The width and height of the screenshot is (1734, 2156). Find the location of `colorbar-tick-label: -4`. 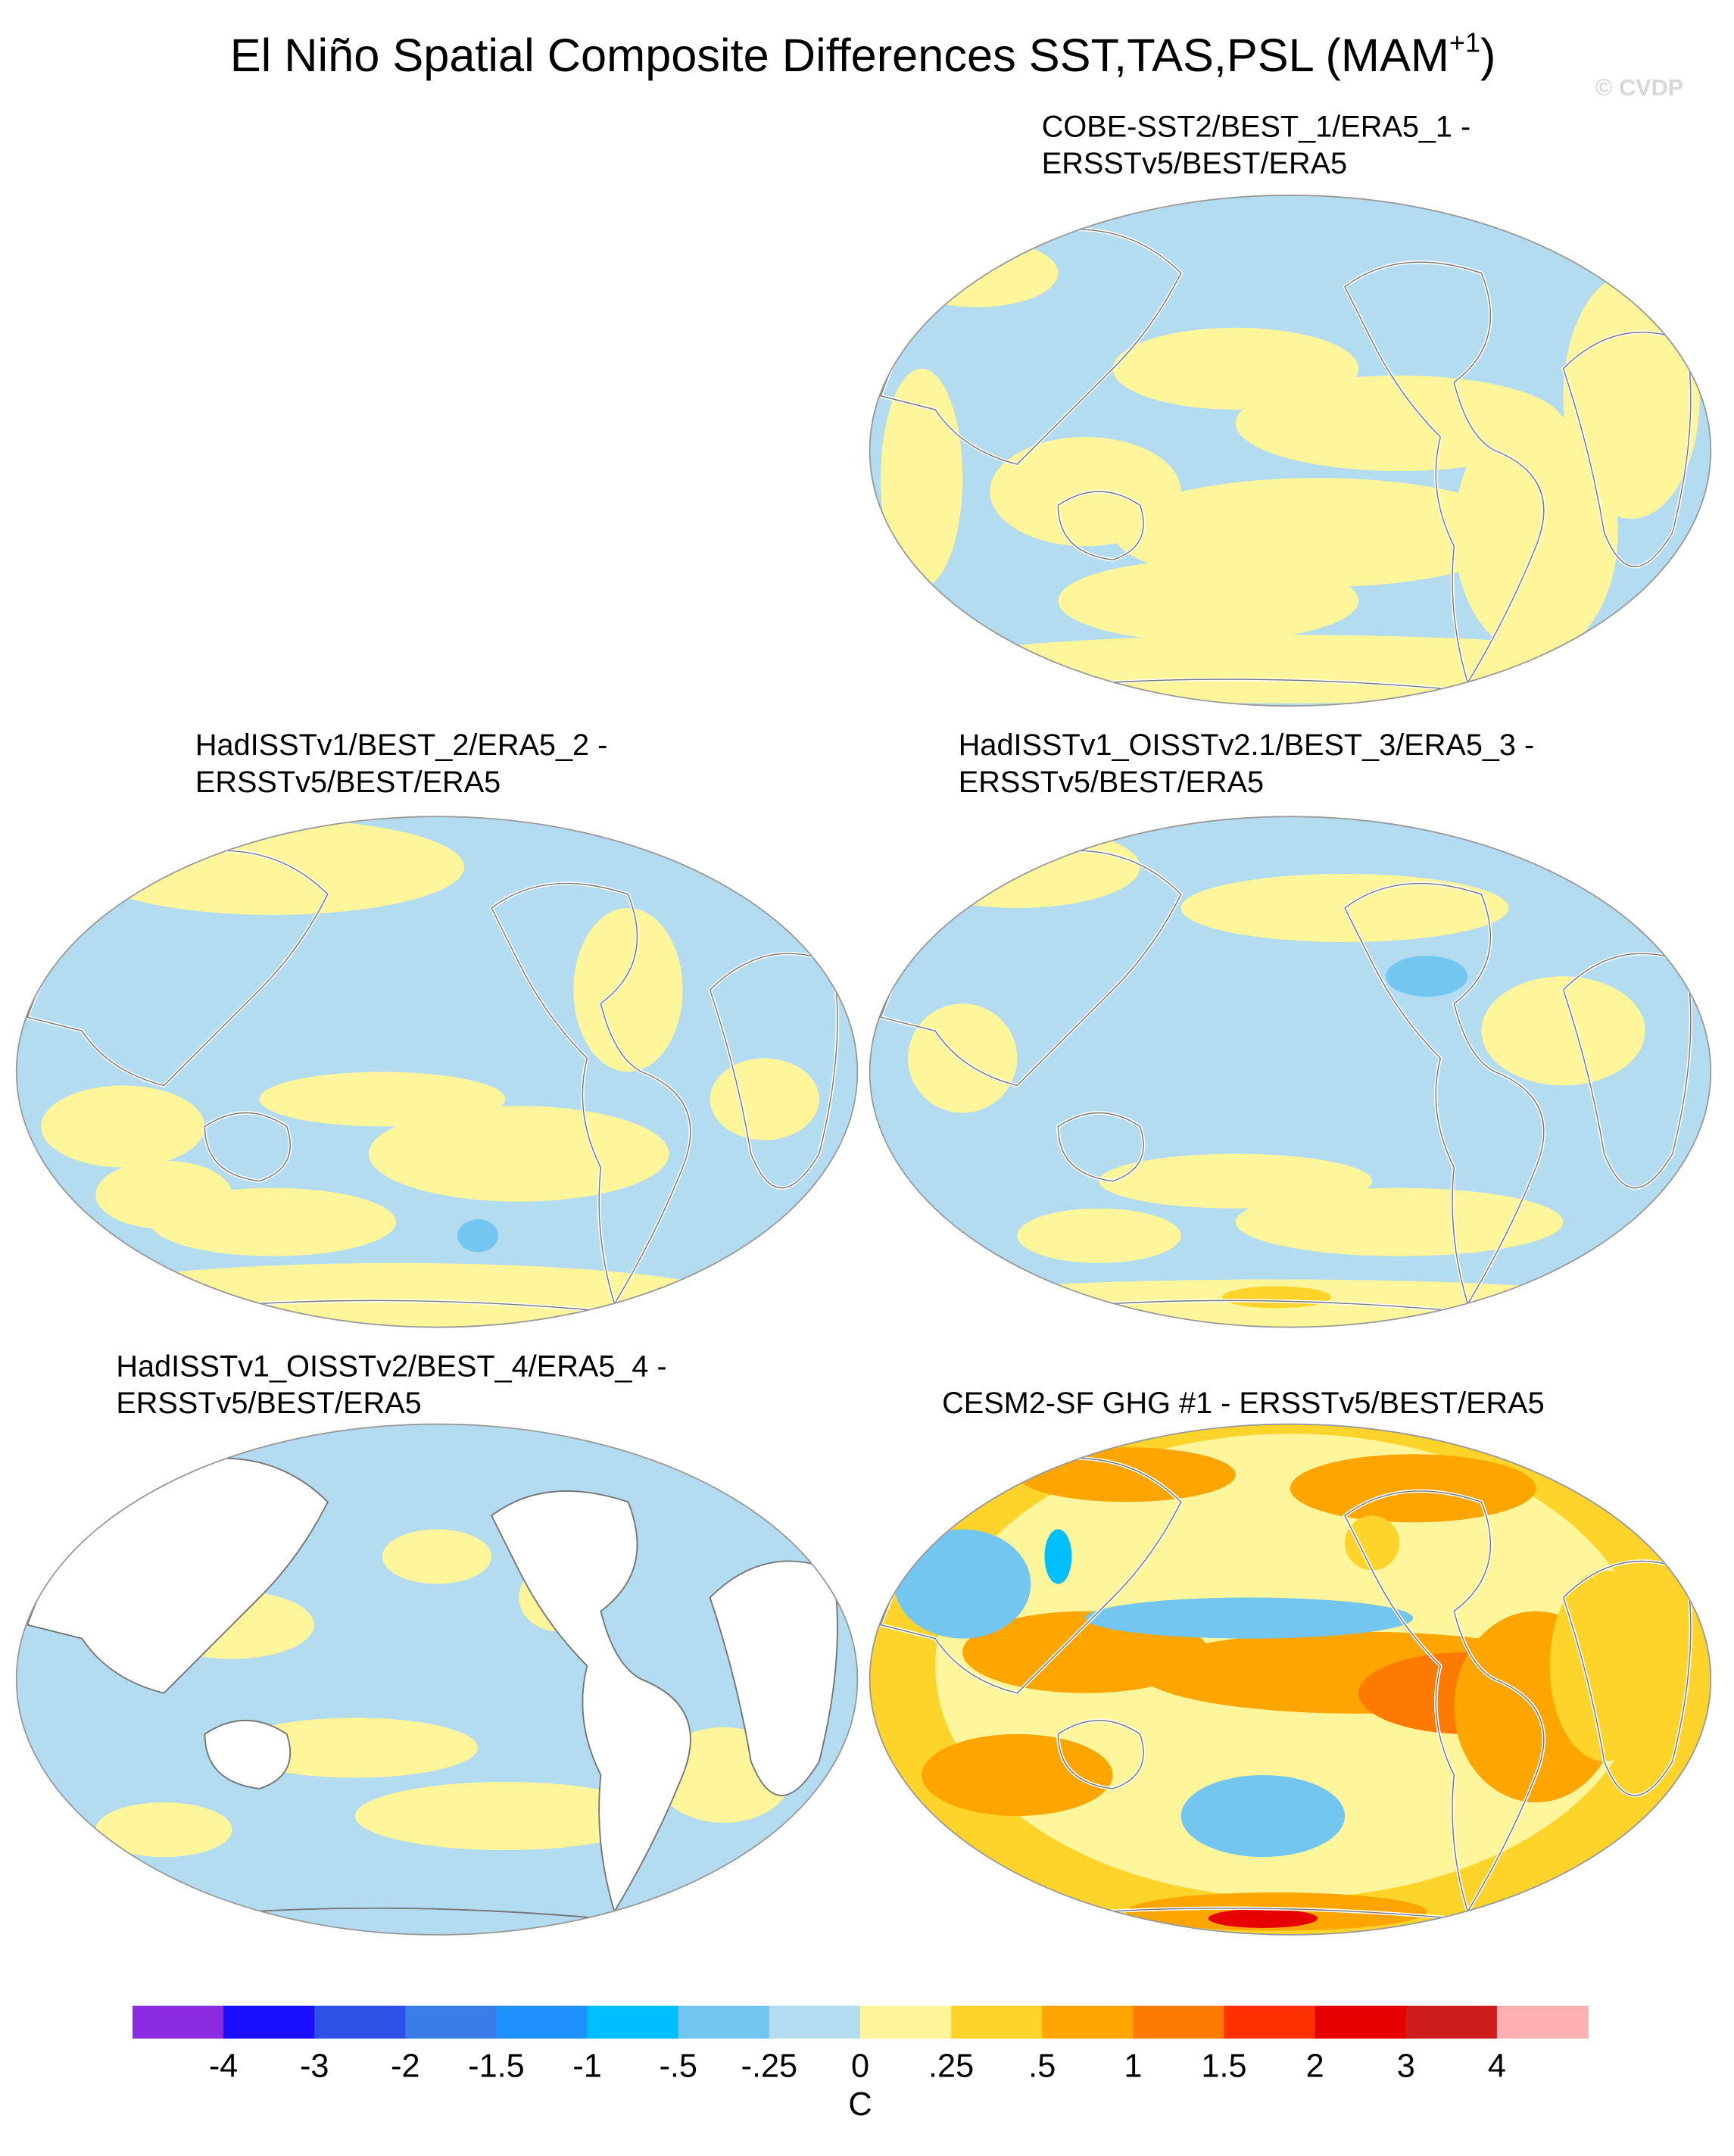

colorbar-tick-label: -4 is located at coordinates (224, 2066).